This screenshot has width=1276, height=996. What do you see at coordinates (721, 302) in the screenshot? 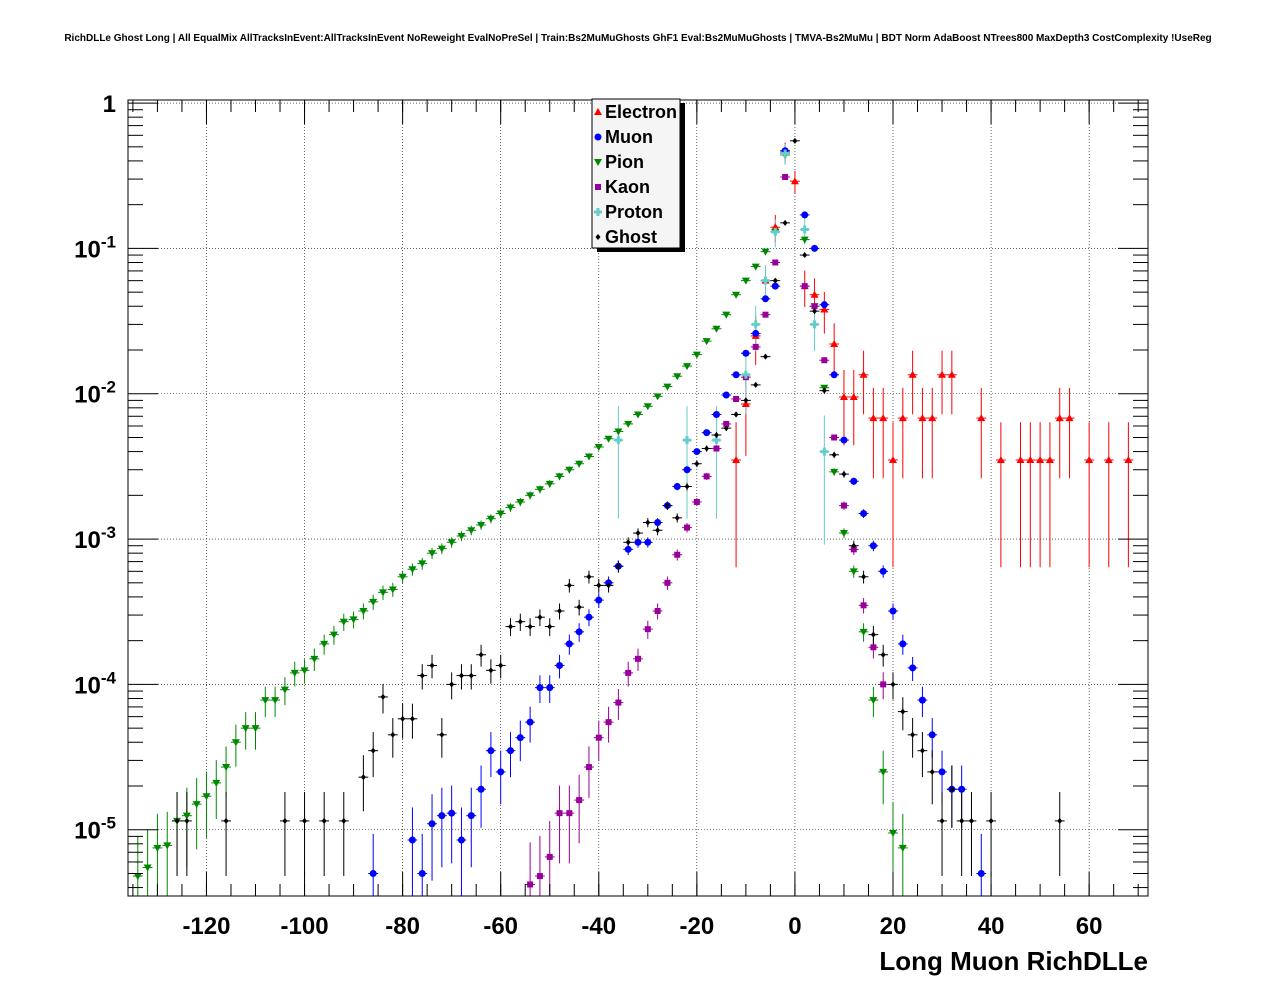
I see `proton-points` at bounding box center [721, 302].